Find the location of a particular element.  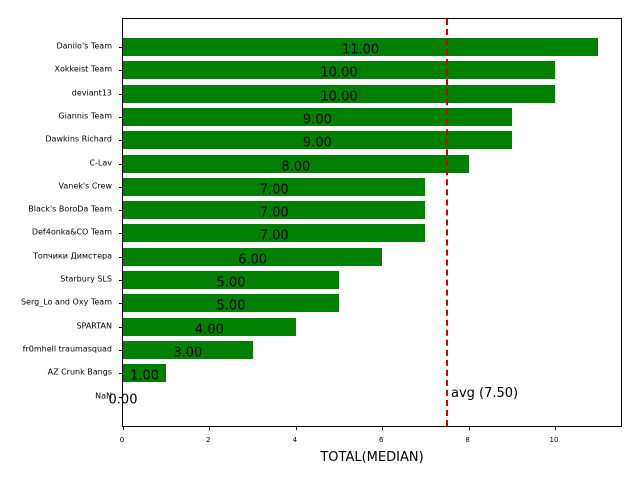

bar-value-label: 11.00 is located at coordinates (360, 50).